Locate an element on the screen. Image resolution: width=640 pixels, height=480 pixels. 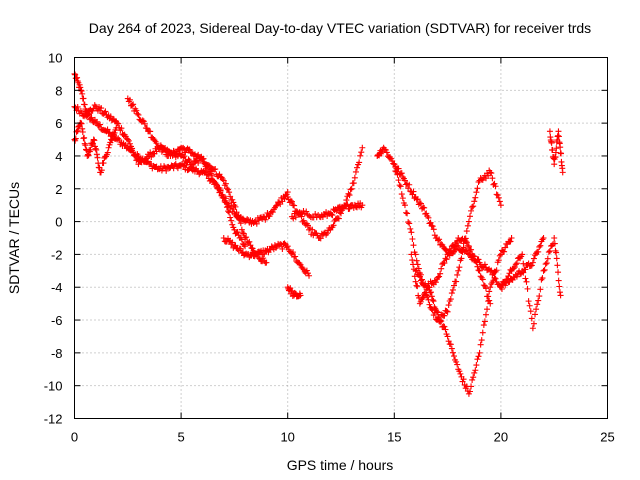
y-tick-label: 4 is located at coordinates (58, 156).